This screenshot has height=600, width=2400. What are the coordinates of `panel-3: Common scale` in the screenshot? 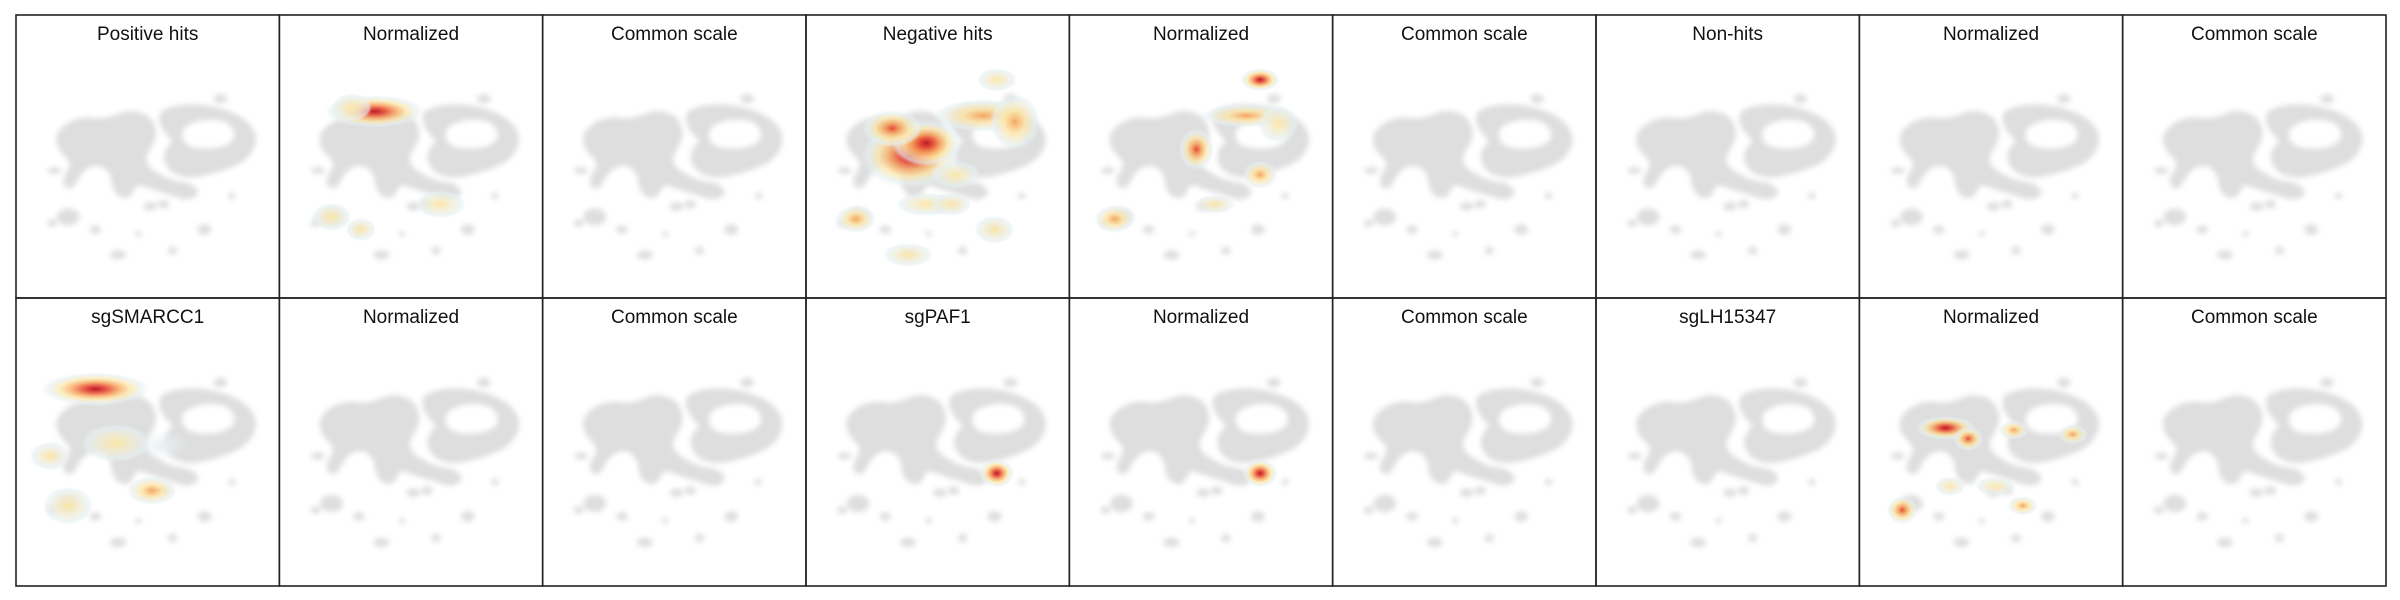 It's located at (674, 156).